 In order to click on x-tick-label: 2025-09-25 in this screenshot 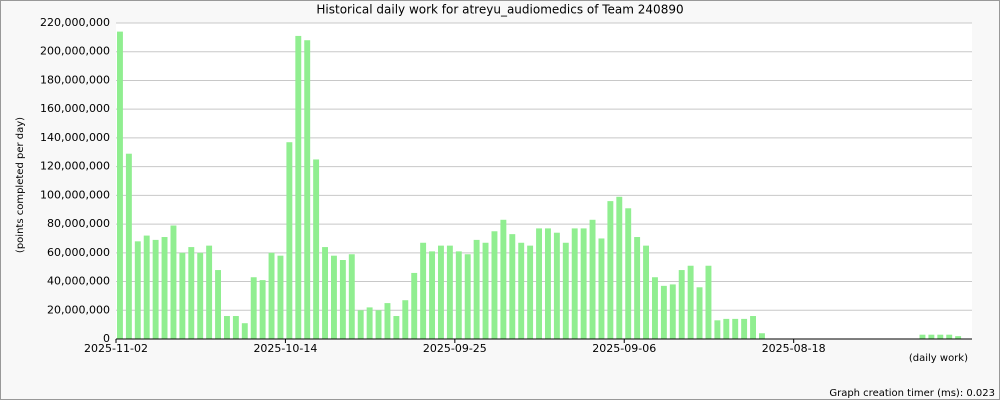, I will do `click(455, 348)`.